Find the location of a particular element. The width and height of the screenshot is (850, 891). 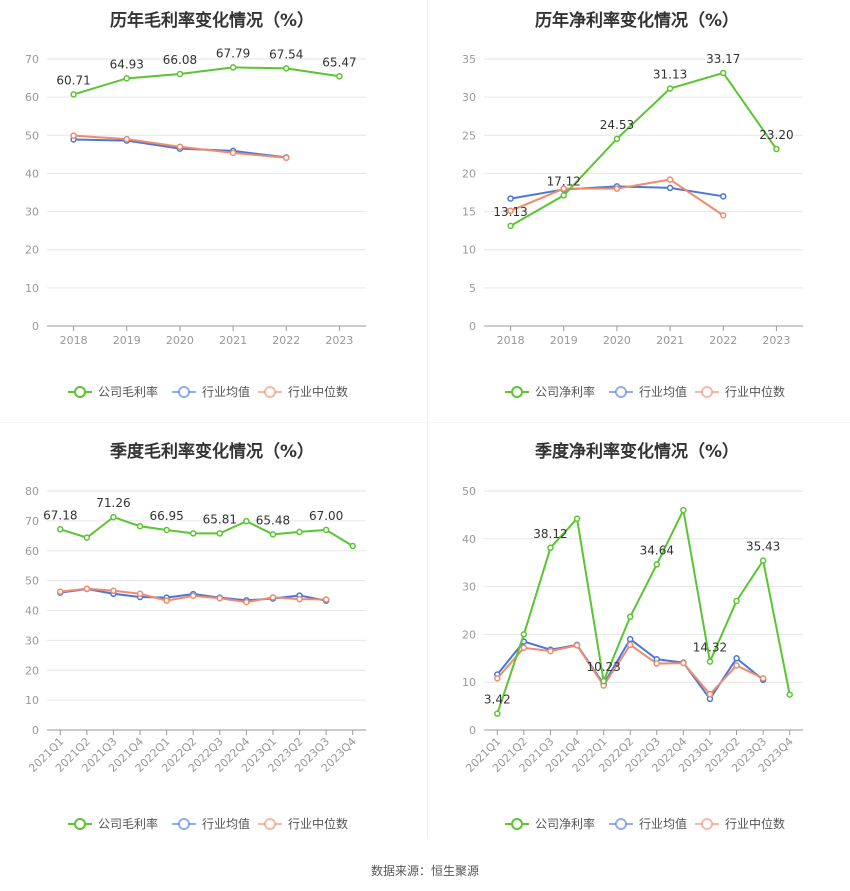

data-label: 65.81 is located at coordinates (220, 519).